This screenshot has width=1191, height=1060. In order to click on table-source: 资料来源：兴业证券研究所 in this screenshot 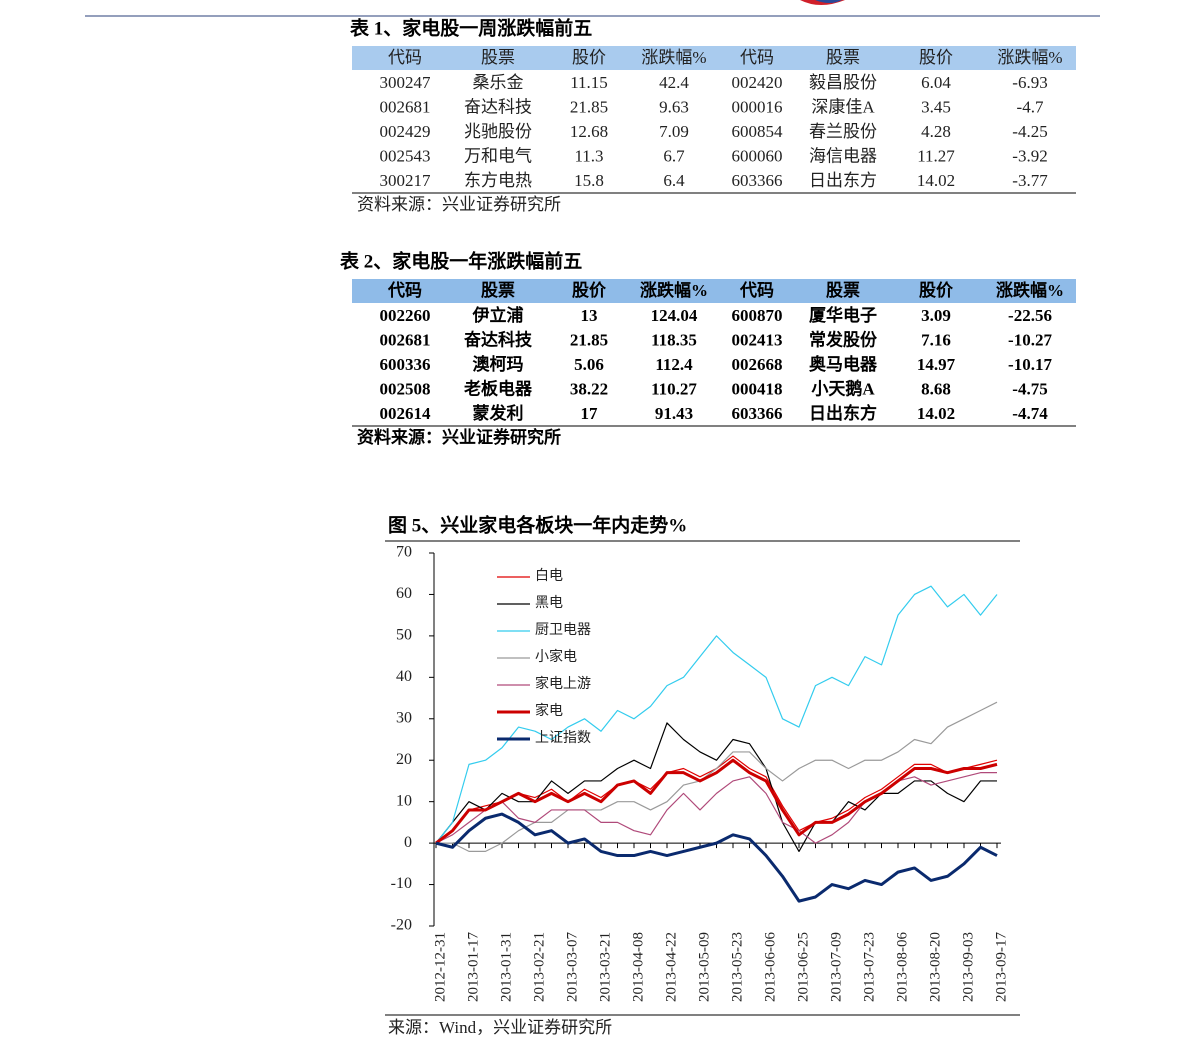, I will do `click(459, 204)`.